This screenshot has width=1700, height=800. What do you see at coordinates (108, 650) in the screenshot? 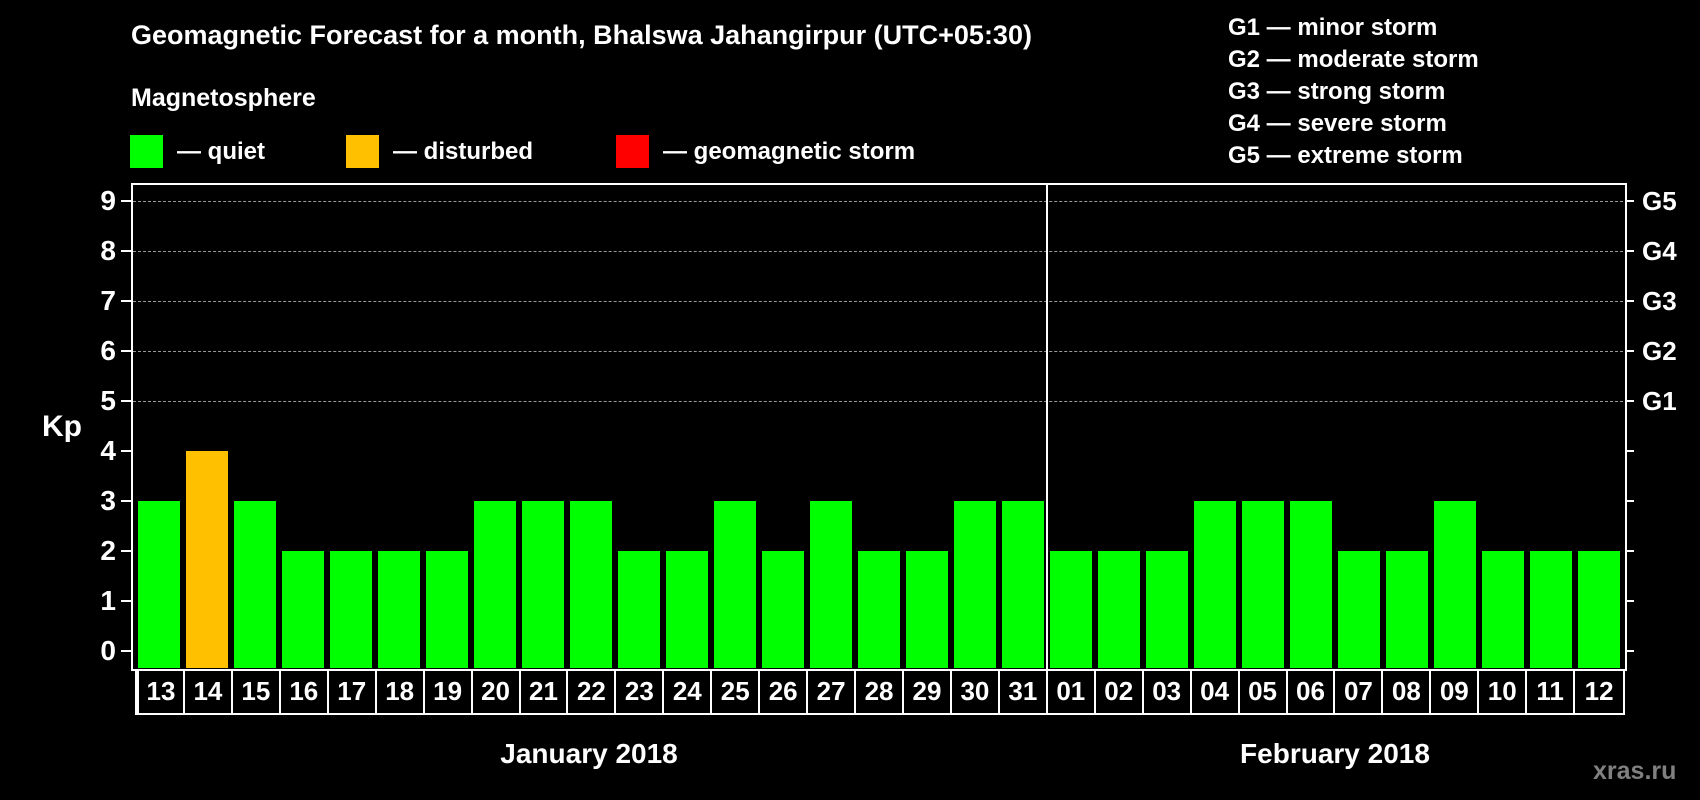
I see `y-tick-label: 0` at bounding box center [108, 650].